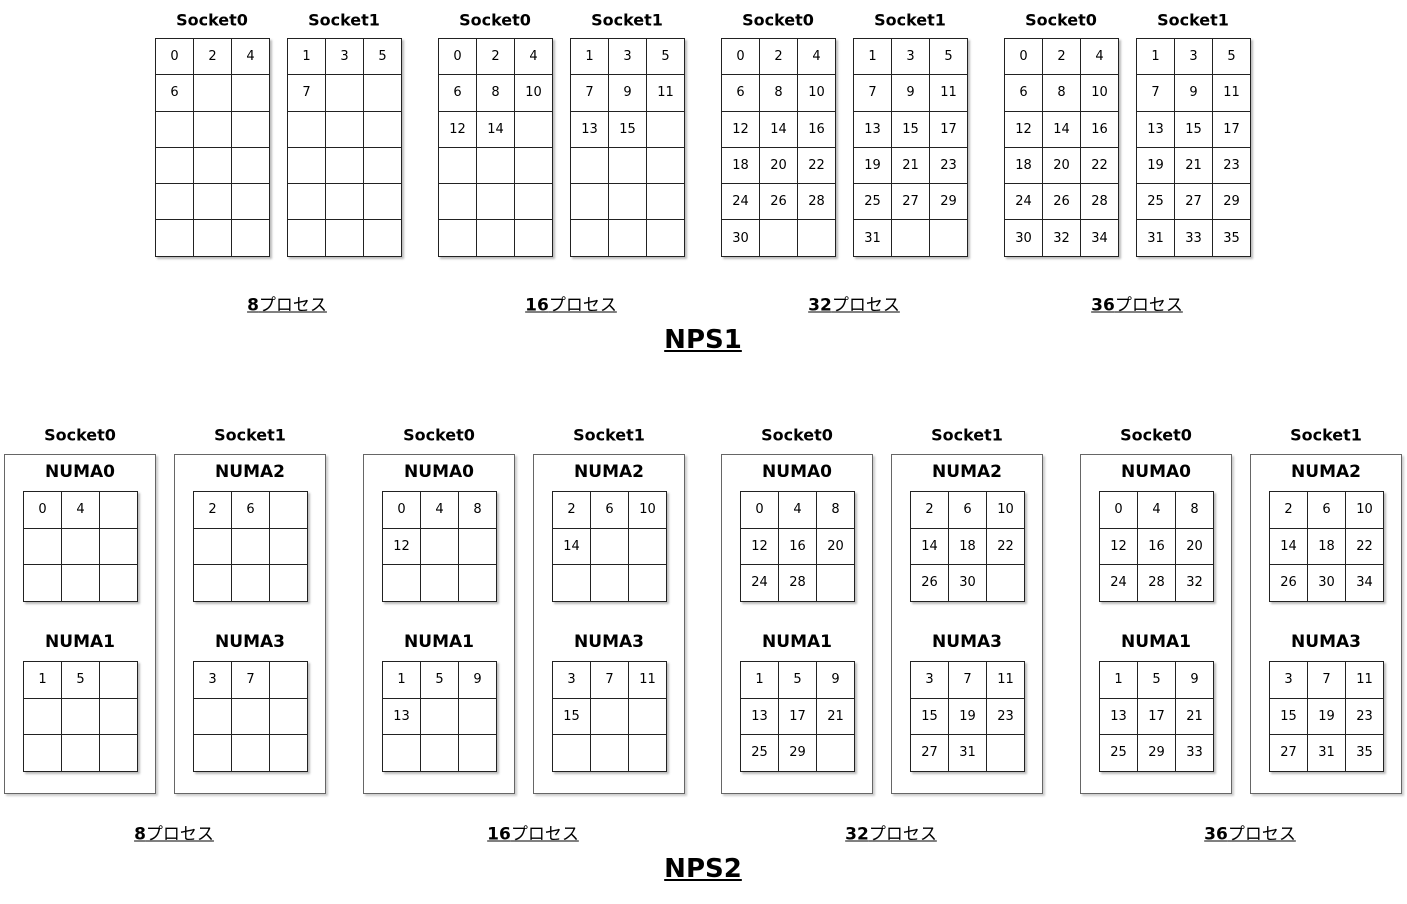  Describe the element at coordinates (1156, 166) in the screenshot. I see `core-cell: 19` at that location.